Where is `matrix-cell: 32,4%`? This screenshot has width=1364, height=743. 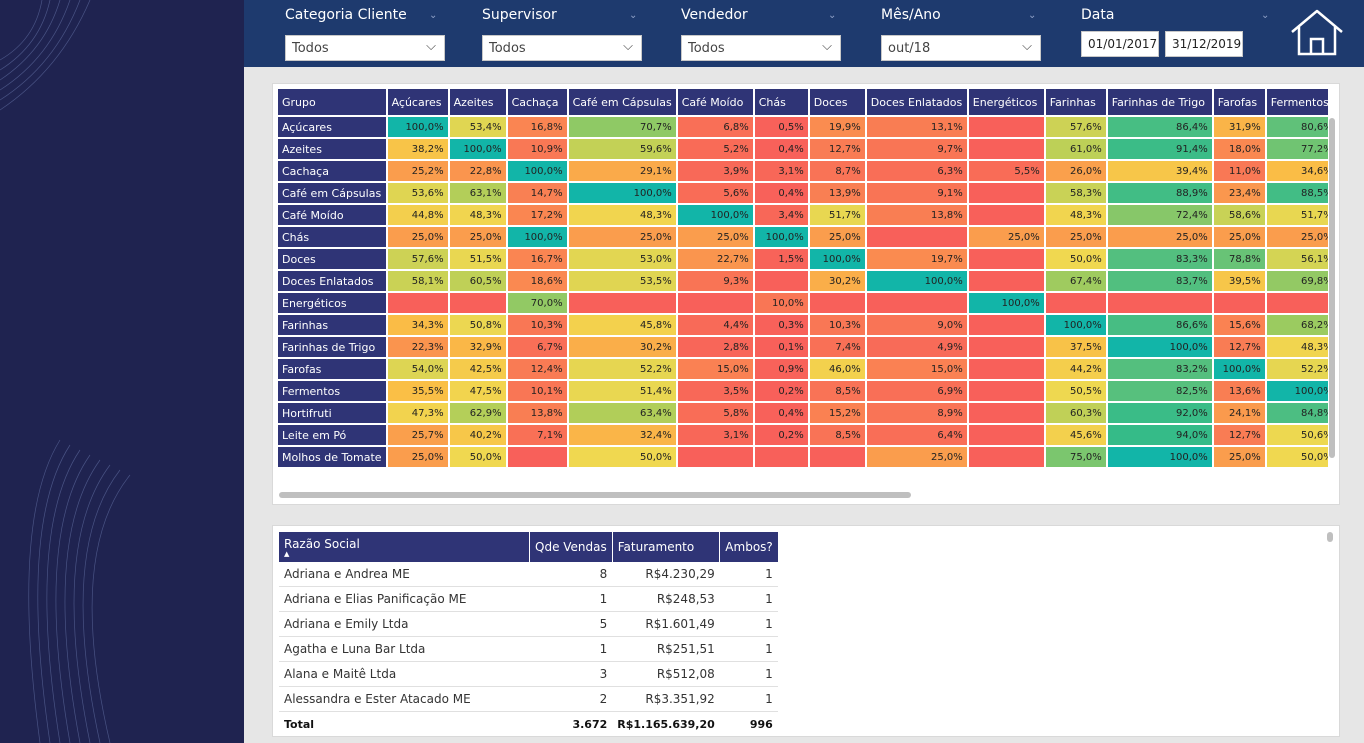
matrix-cell: 32,4% is located at coordinates (622, 435).